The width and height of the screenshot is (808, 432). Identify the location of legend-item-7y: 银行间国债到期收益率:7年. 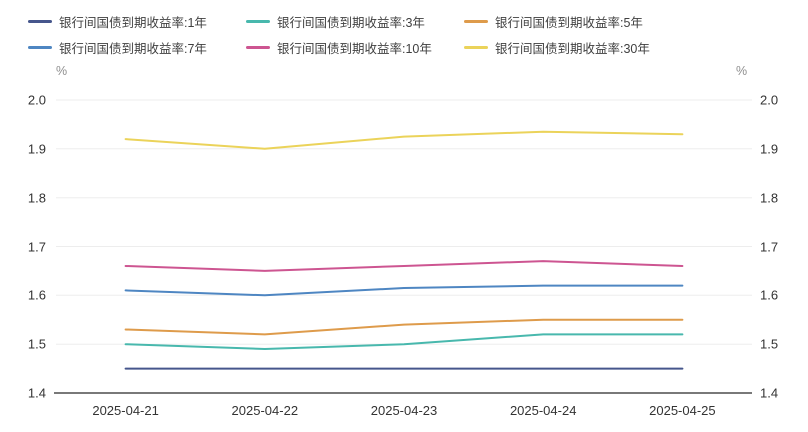
(137, 47).